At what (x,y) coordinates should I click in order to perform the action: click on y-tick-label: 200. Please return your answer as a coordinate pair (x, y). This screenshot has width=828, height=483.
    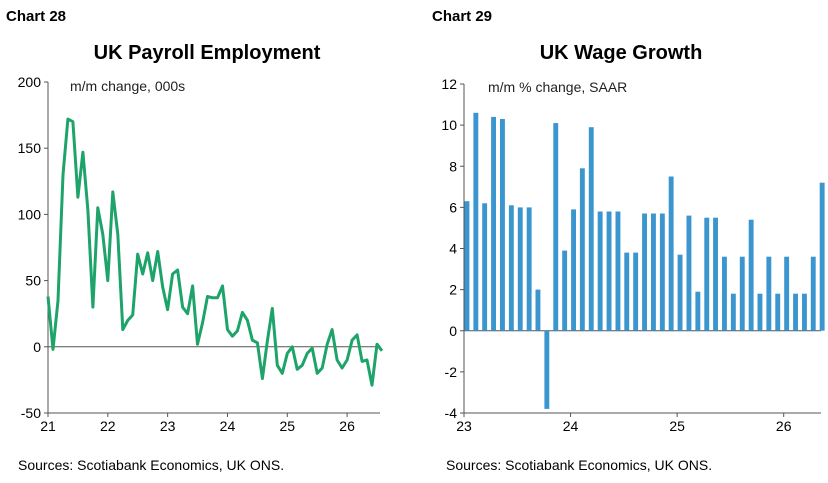
    Looking at the image, I should click on (30, 82).